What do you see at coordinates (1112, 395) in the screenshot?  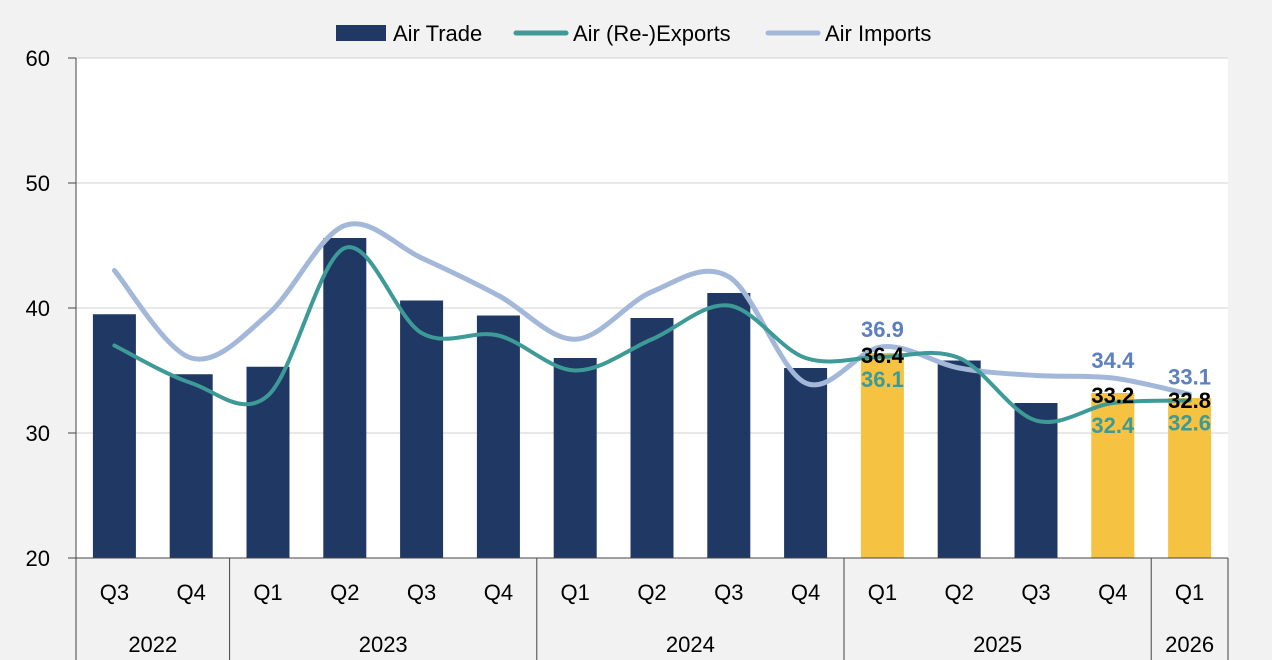 I see `data-label: 33.2` at bounding box center [1112, 395].